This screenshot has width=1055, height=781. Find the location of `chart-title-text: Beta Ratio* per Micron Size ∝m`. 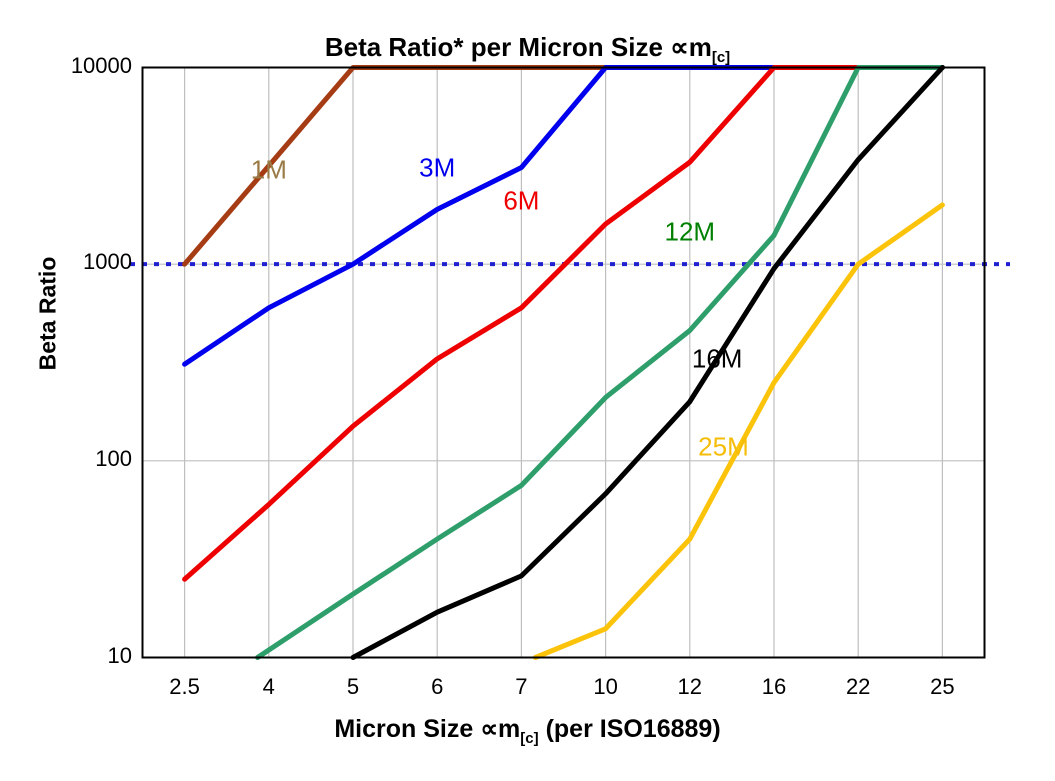

chart-title-text: Beta Ratio* per Micron Size ∝m is located at coordinates (518, 47).